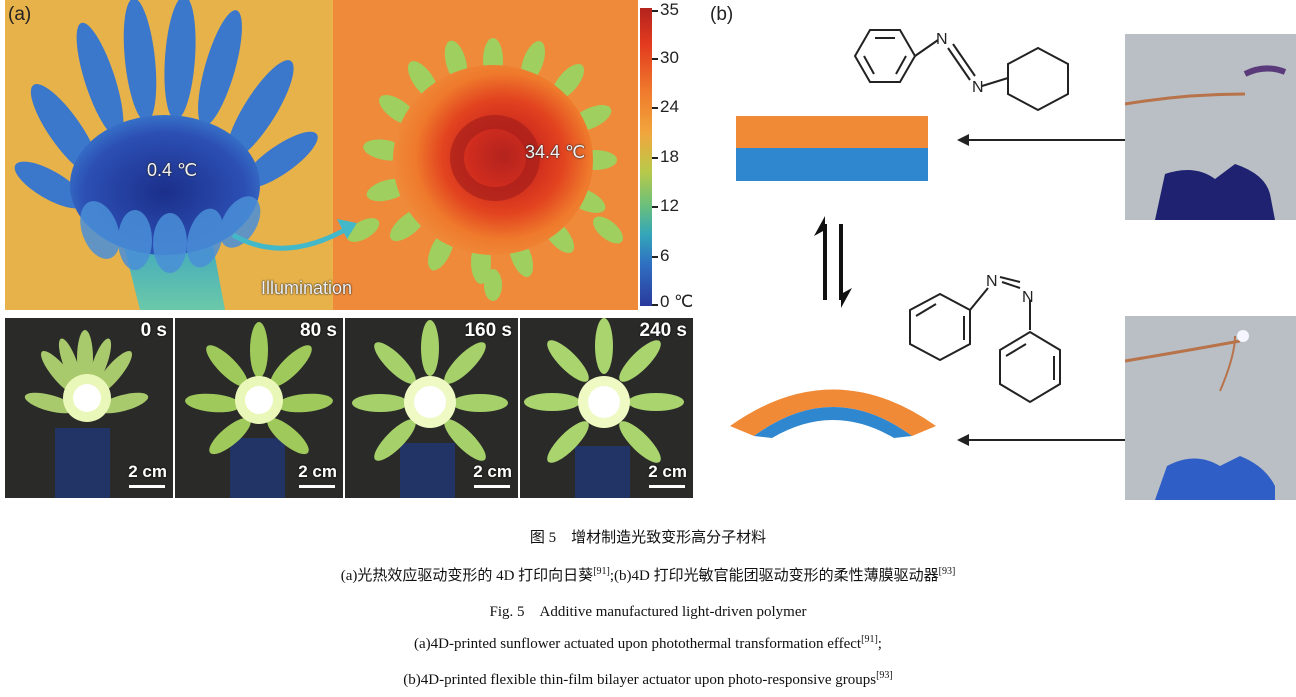 Image resolution: width=1296 pixels, height=697 pixels. What do you see at coordinates (833, 413) in the screenshot?
I see `bilayer-curved` at bounding box center [833, 413].